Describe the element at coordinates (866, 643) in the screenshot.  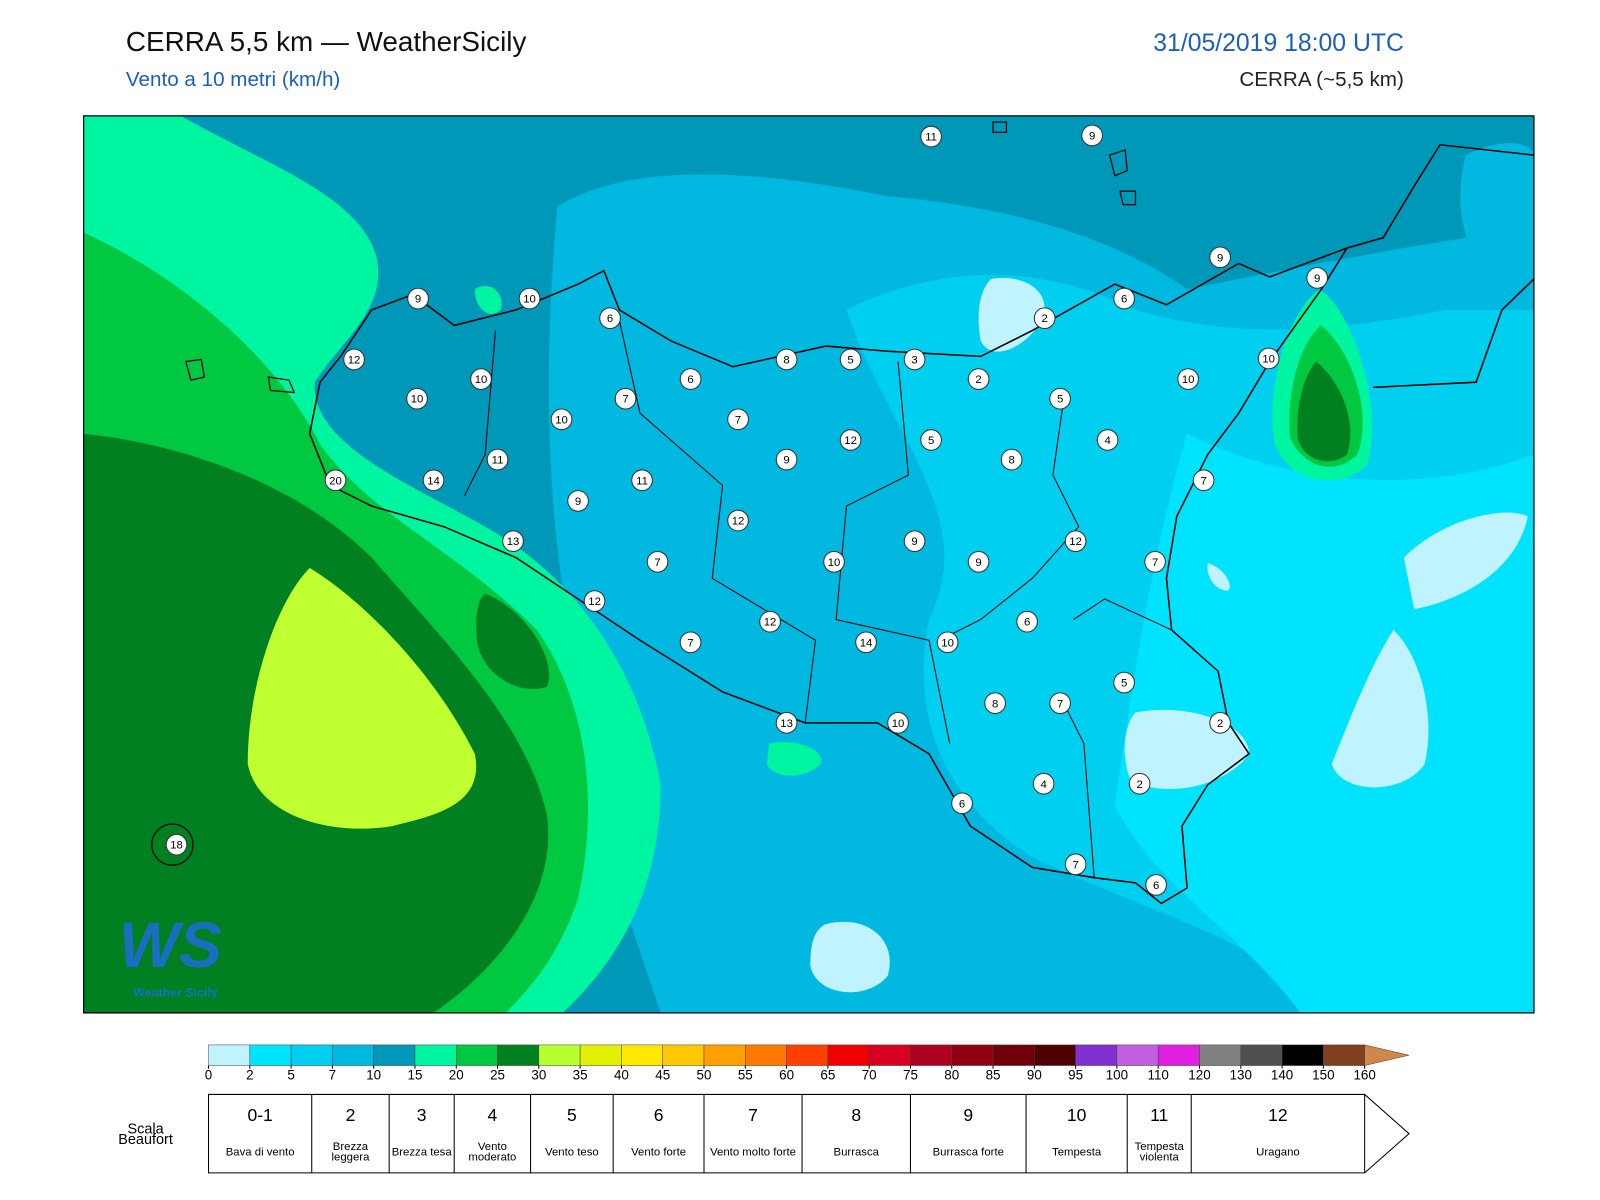
I see `station-value: 14` at that location.